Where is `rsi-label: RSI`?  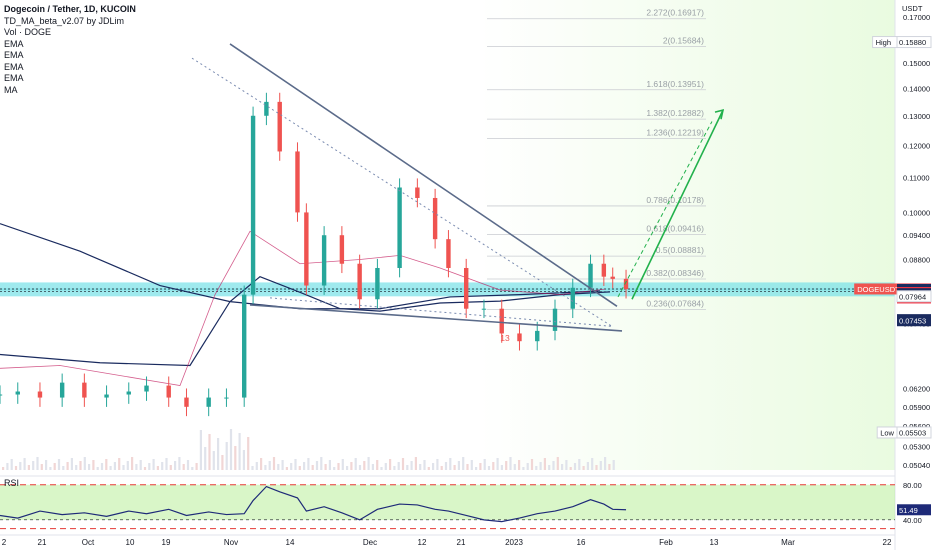
rsi-label: RSI is located at coordinates (12, 483).